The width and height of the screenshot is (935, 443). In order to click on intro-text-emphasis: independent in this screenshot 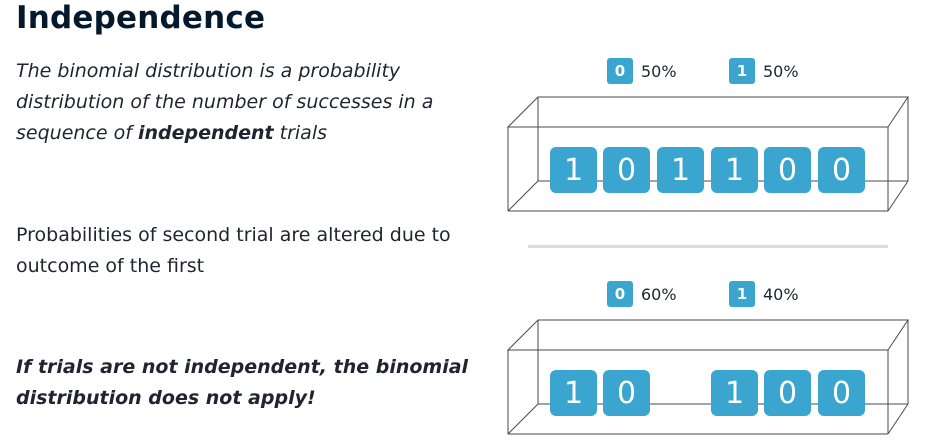, I will do `click(205, 133)`.